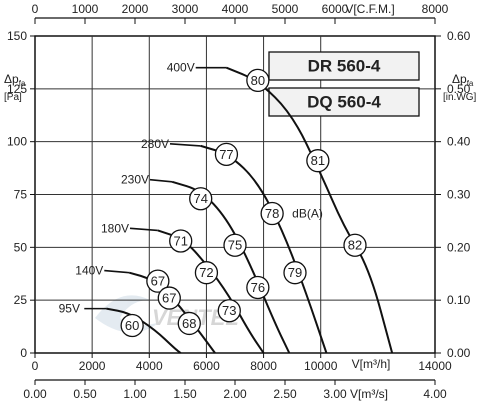 This screenshot has width=487, height=409. I want to click on top-tick-label: 2000, so click(135, 9).